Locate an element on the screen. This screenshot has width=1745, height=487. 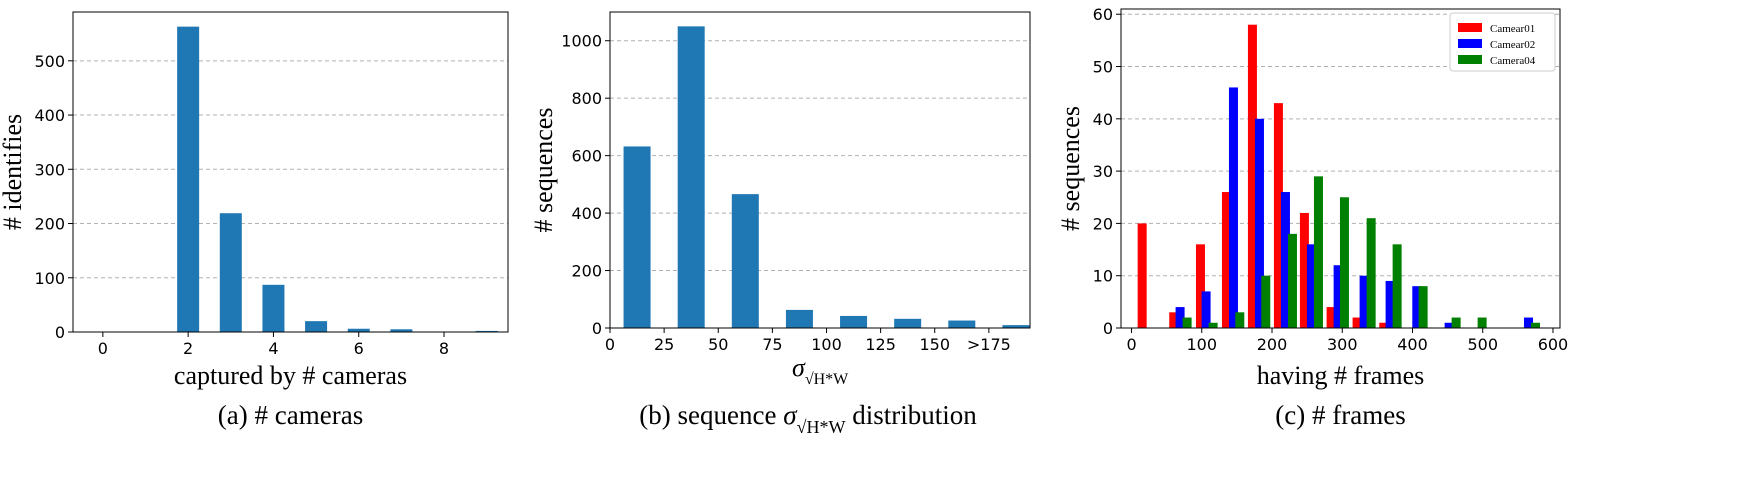
y-tick-label: 50 is located at coordinates (1103, 67).